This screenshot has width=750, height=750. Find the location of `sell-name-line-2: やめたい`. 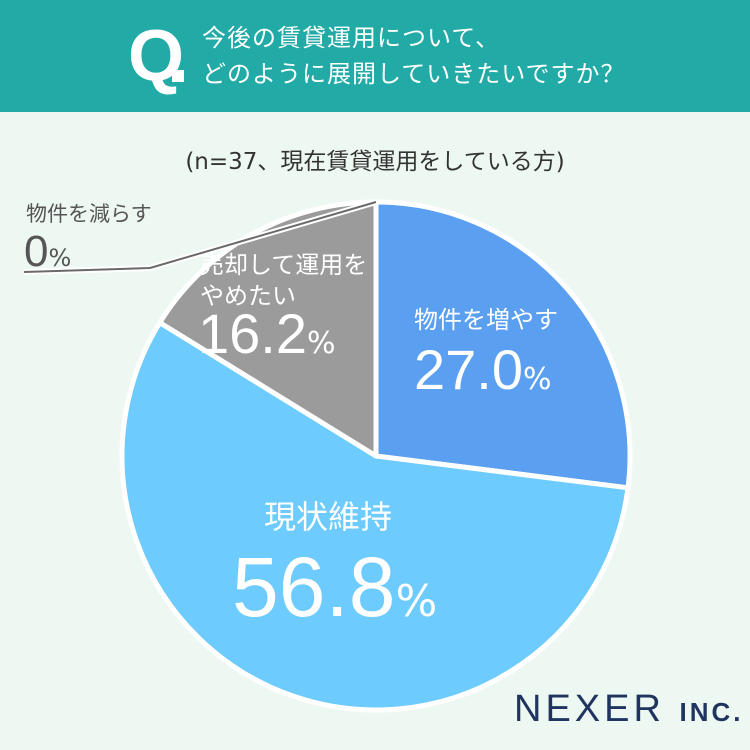

sell-name-line-2: やめたい is located at coordinates (248, 296).